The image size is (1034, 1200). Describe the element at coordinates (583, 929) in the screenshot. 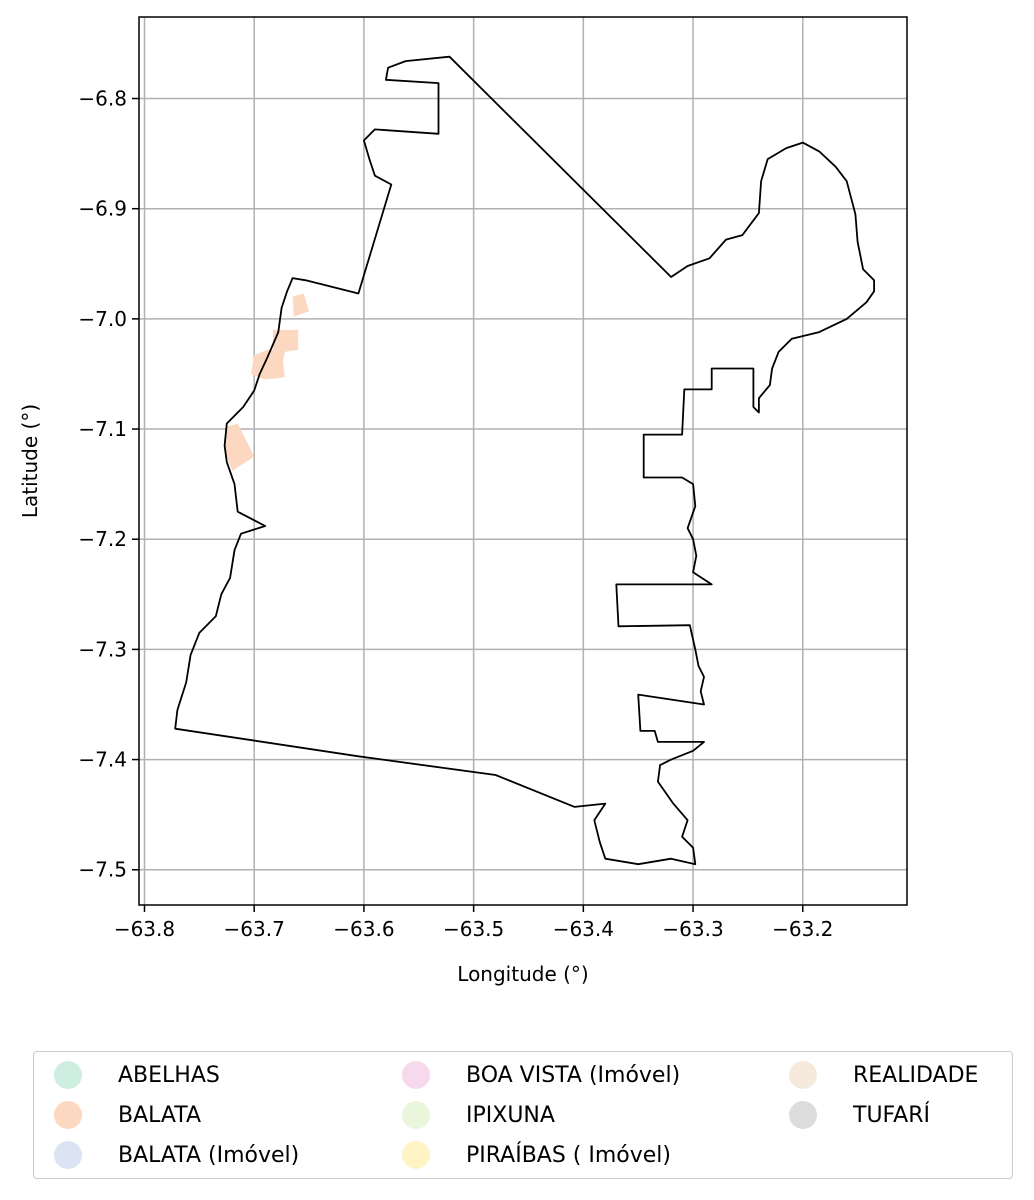

I see `x-tick-label: −63.4` at that location.